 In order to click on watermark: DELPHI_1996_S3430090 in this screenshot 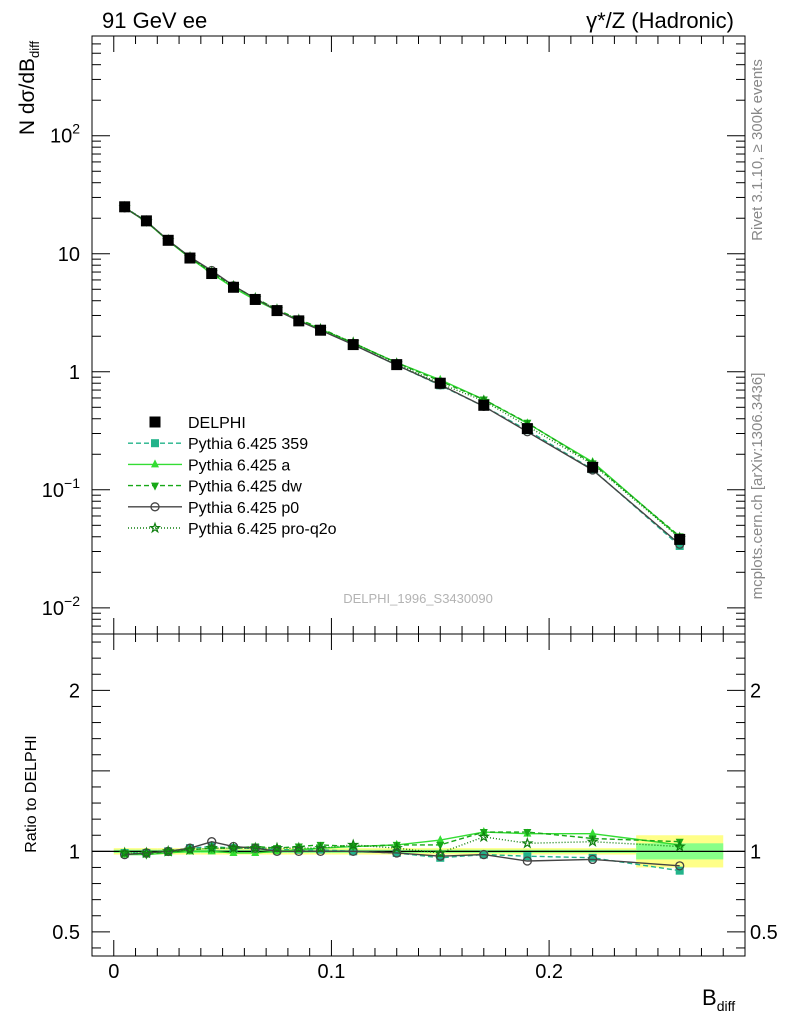, I will do `click(418, 598)`.